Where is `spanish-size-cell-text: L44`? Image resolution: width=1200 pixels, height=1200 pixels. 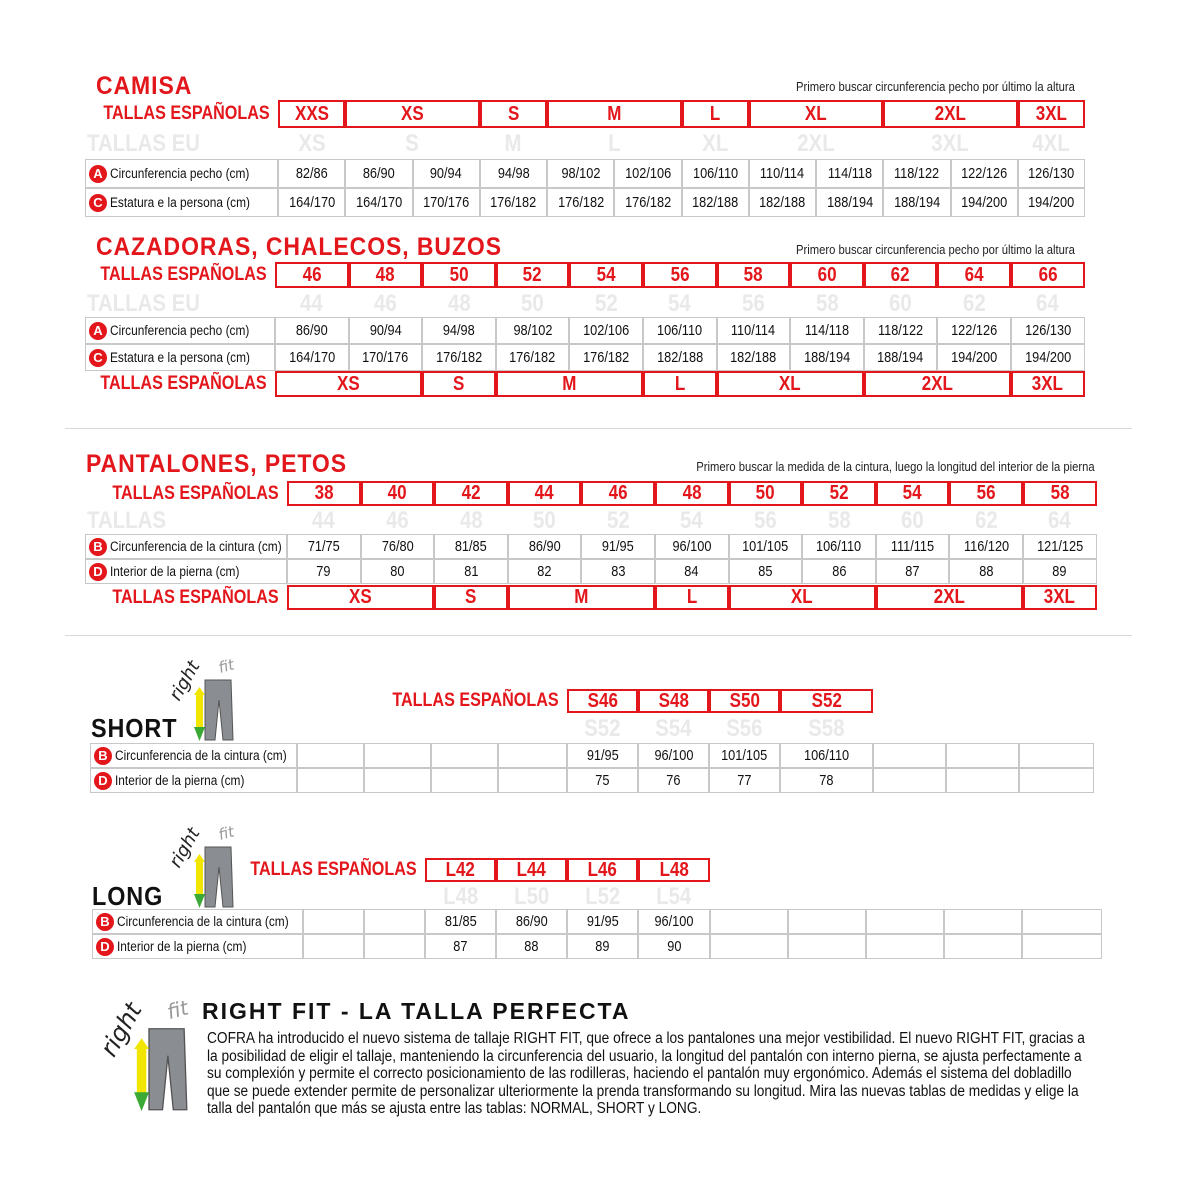
spanish-size-cell-text: L44 is located at coordinates (531, 869).